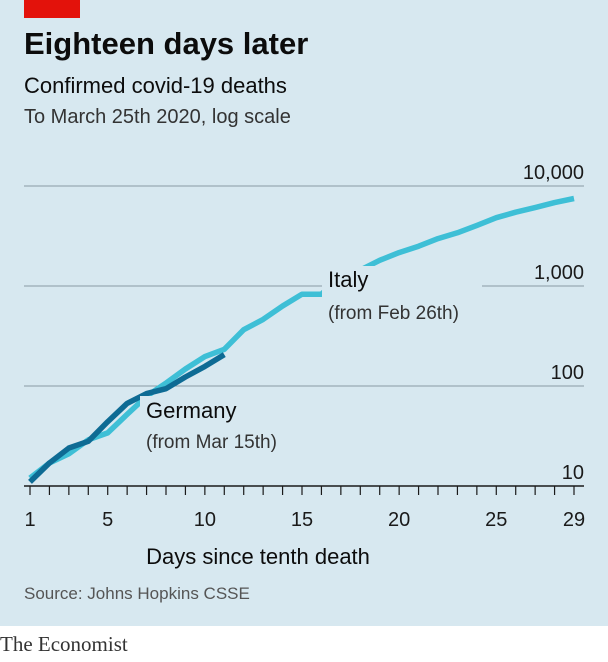  Describe the element at coordinates (29, 520) in the screenshot. I see `x-tick-label: 1` at that location.